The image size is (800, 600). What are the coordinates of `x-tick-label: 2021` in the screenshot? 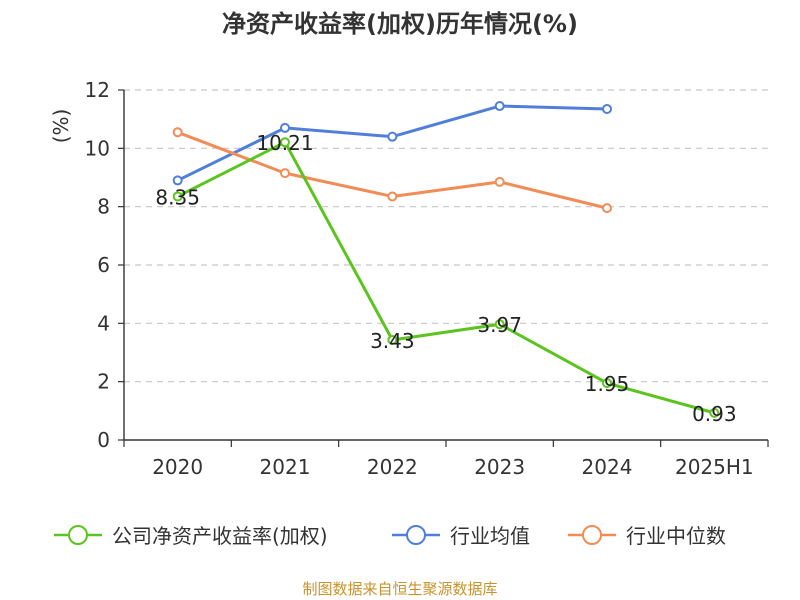 It's located at (285, 467).